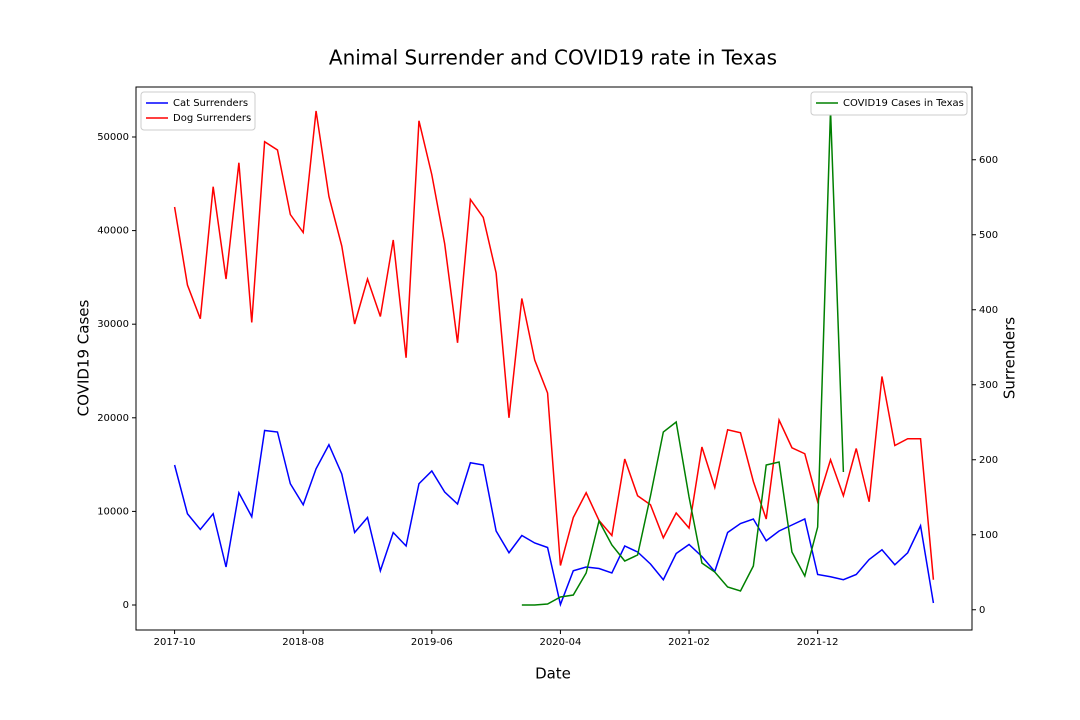  I want to click on y2-tick-label: 400, so click(988, 310).